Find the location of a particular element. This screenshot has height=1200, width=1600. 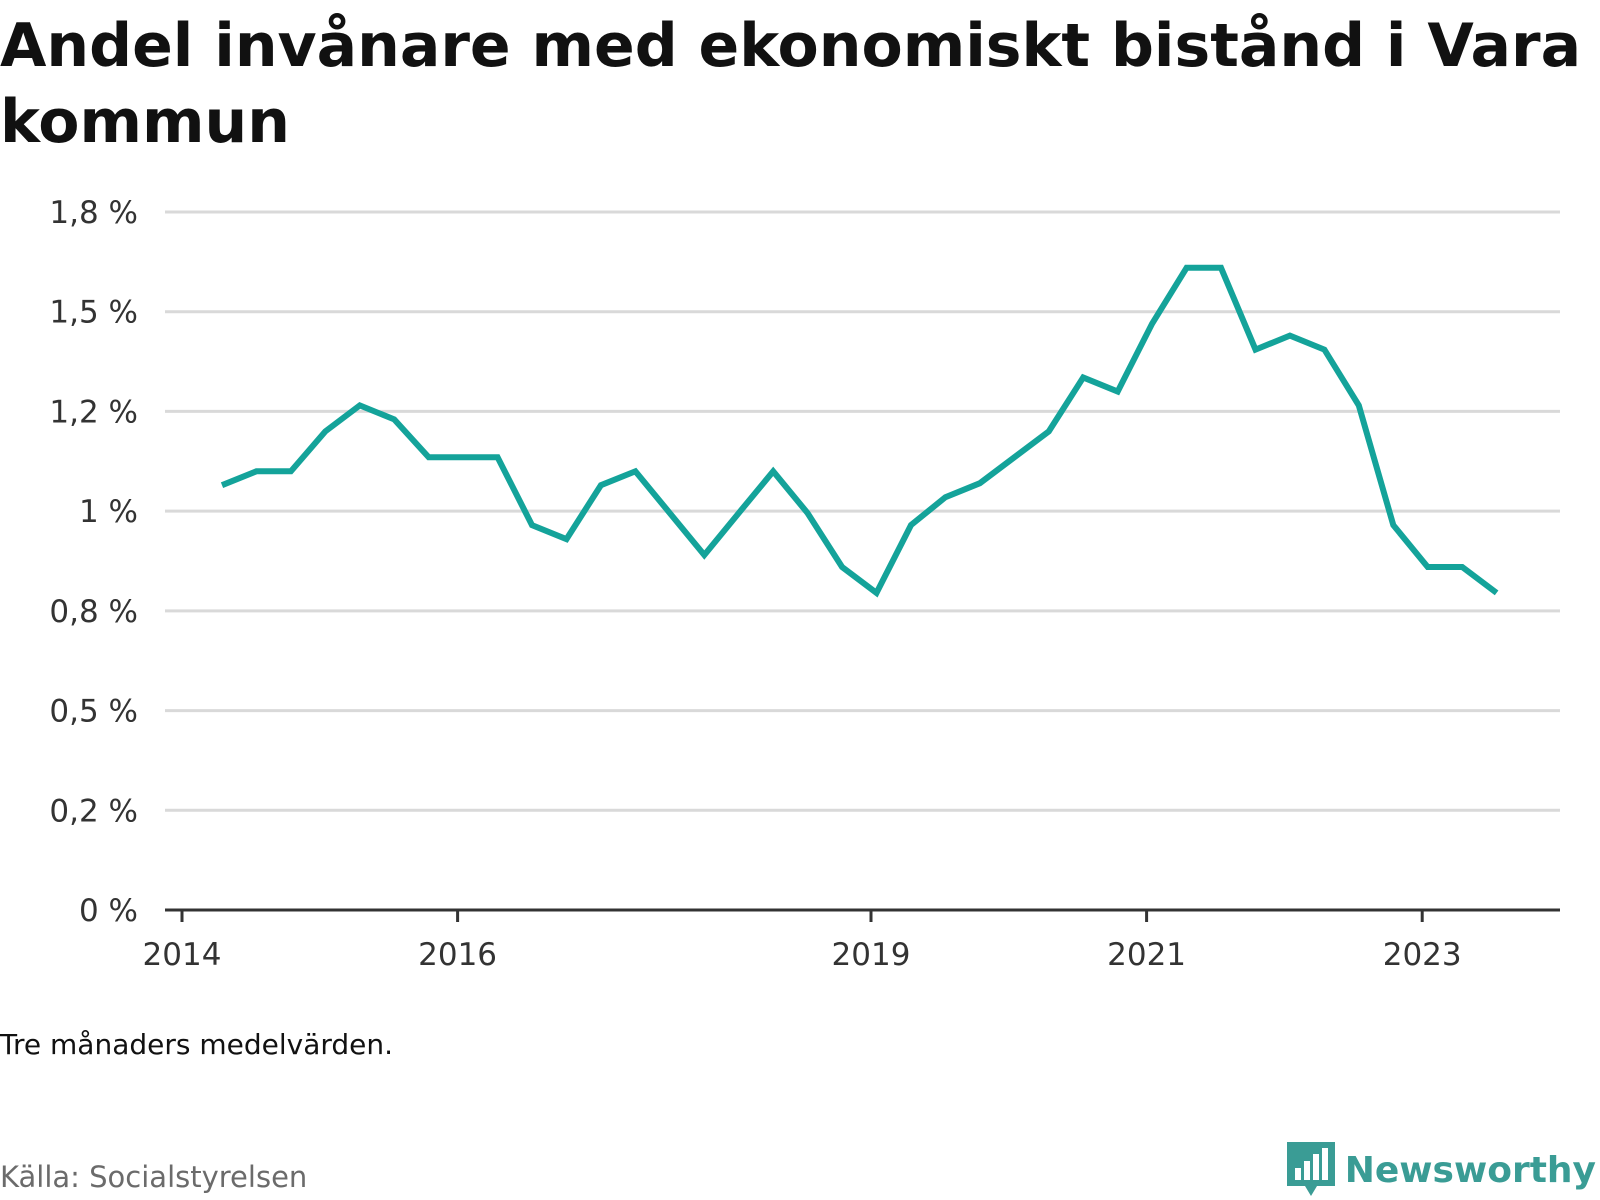

y-tick-label: 0,2 % is located at coordinates (93, 811).